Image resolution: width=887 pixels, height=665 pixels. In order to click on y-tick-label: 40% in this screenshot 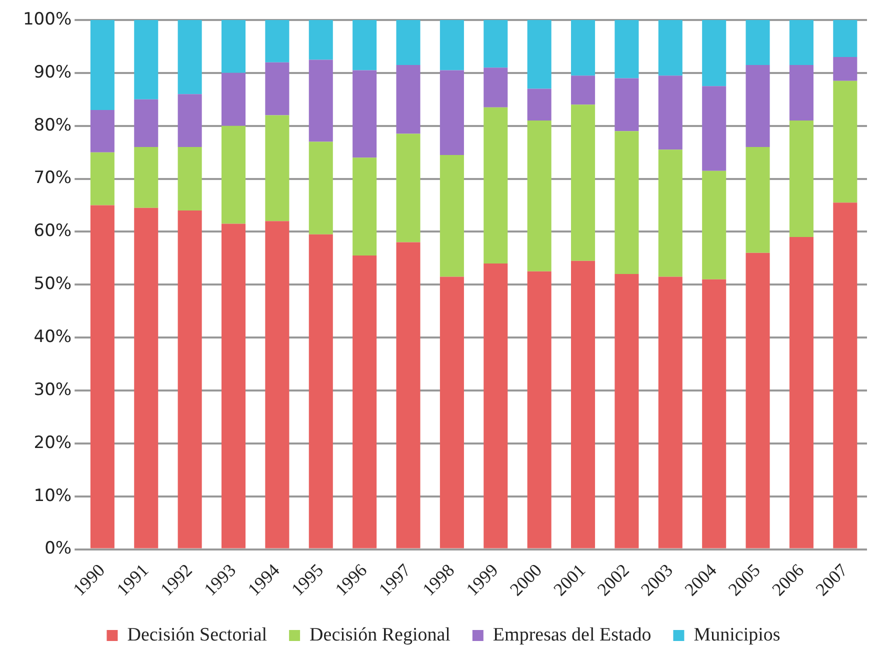, I will do `click(53, 336)`.